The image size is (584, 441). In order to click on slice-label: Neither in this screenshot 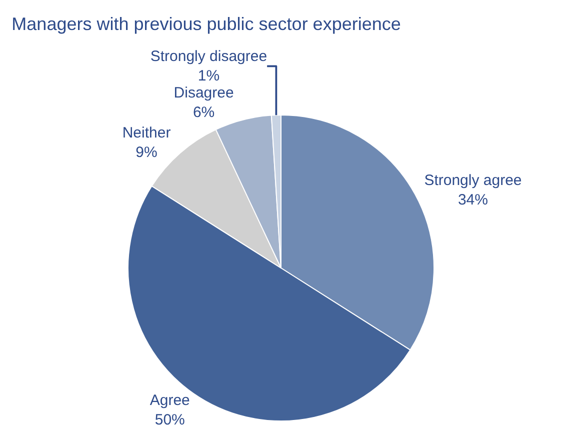, I will do `click(146, 133)`.